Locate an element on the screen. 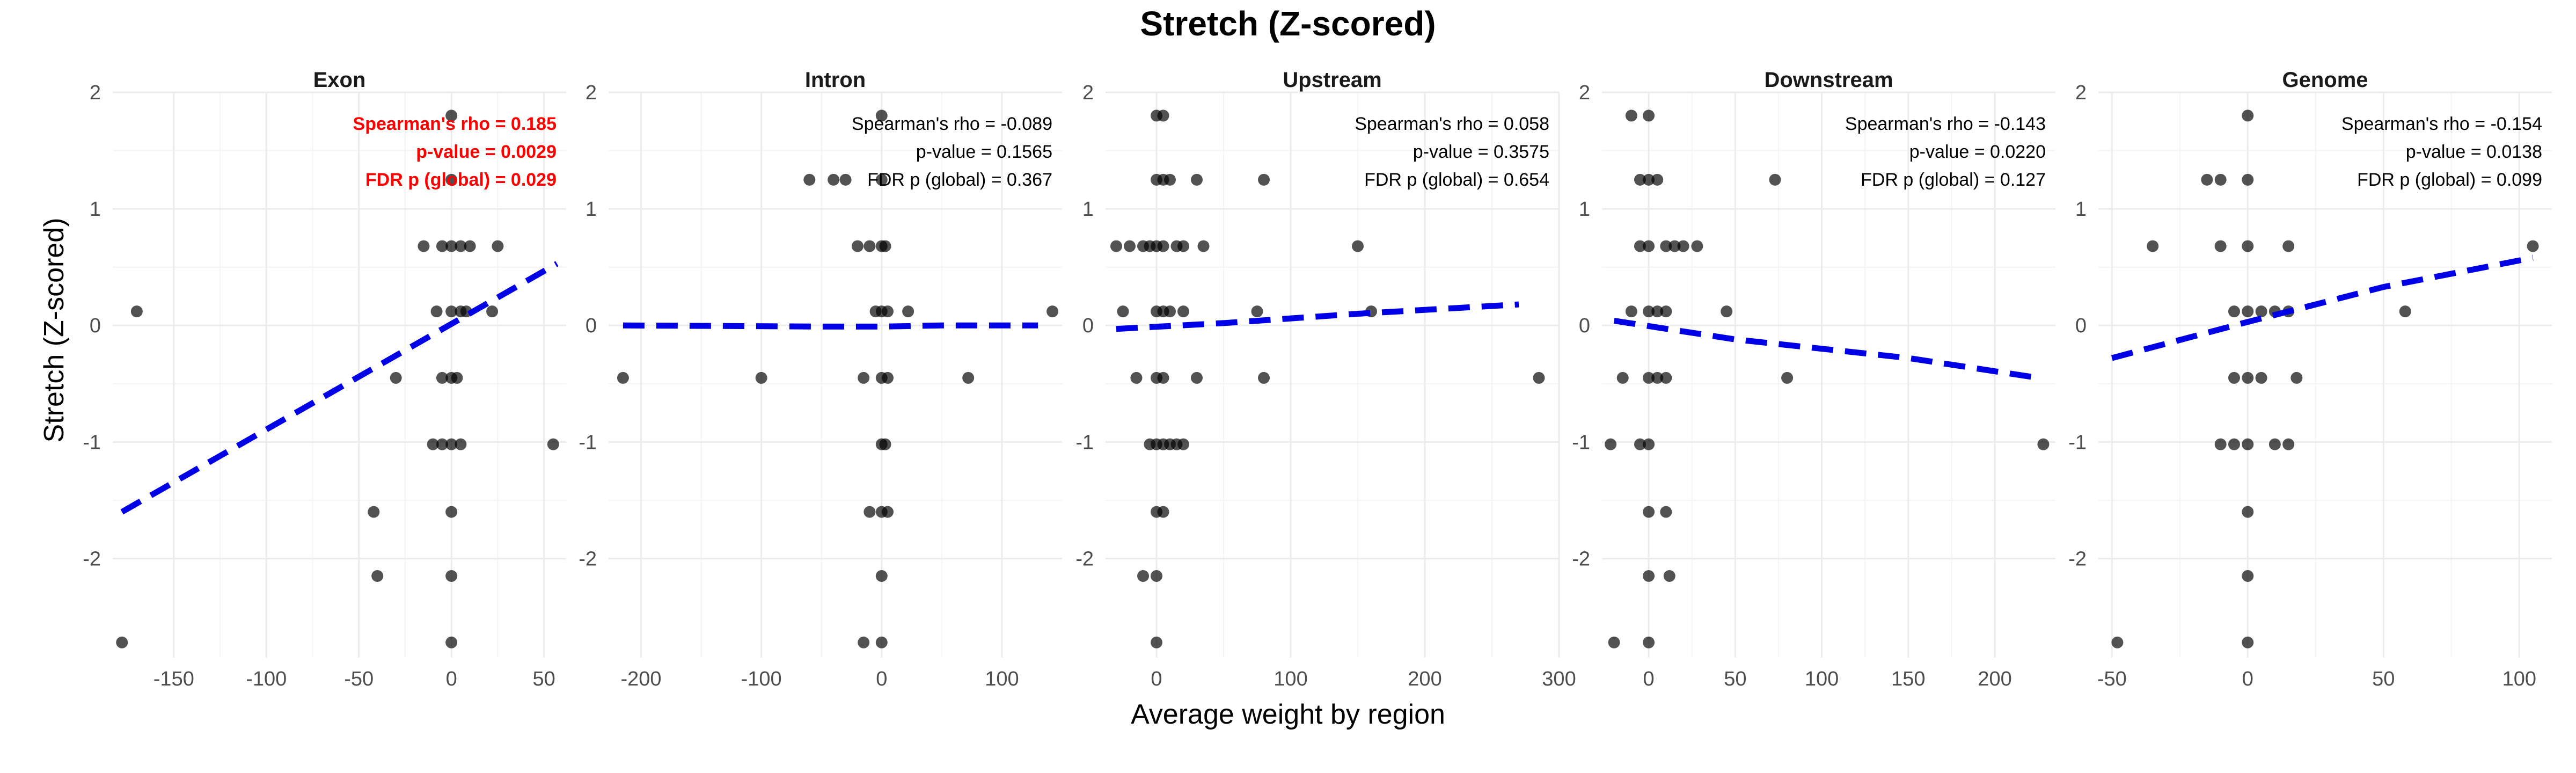 The image size is (2576, 773). x-axis-label: Average weight by region is located at coordinates (1288, 714).